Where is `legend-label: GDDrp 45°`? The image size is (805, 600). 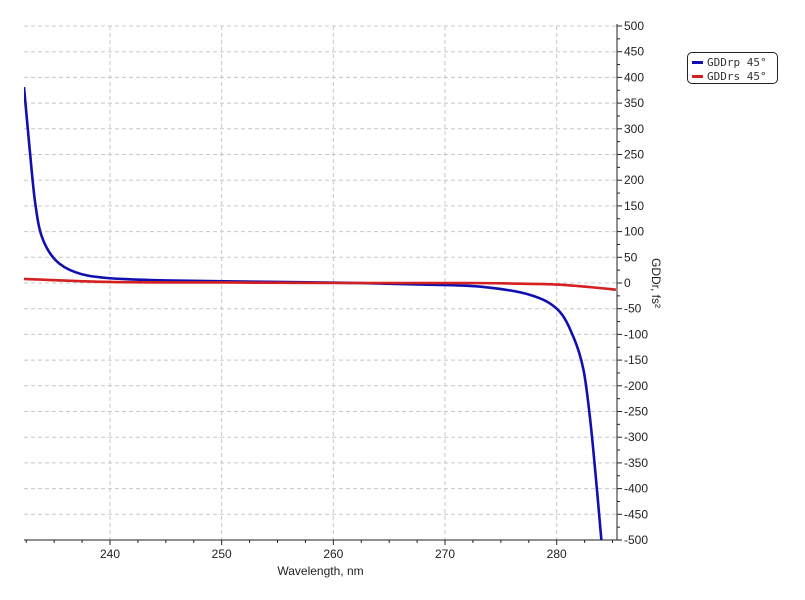 legend-label: GDDrp 45° is located at coordinates (737, 62).